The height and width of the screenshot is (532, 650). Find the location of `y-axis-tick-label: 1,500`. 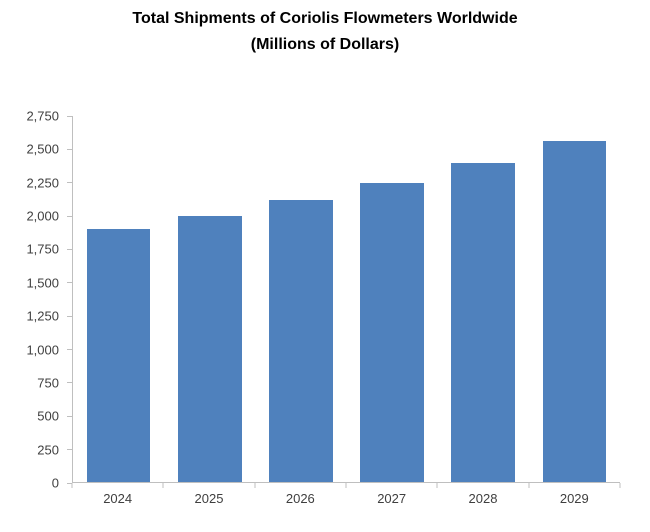

y-axis-tick-label: 1,500 is located at coordinates (42, 283).